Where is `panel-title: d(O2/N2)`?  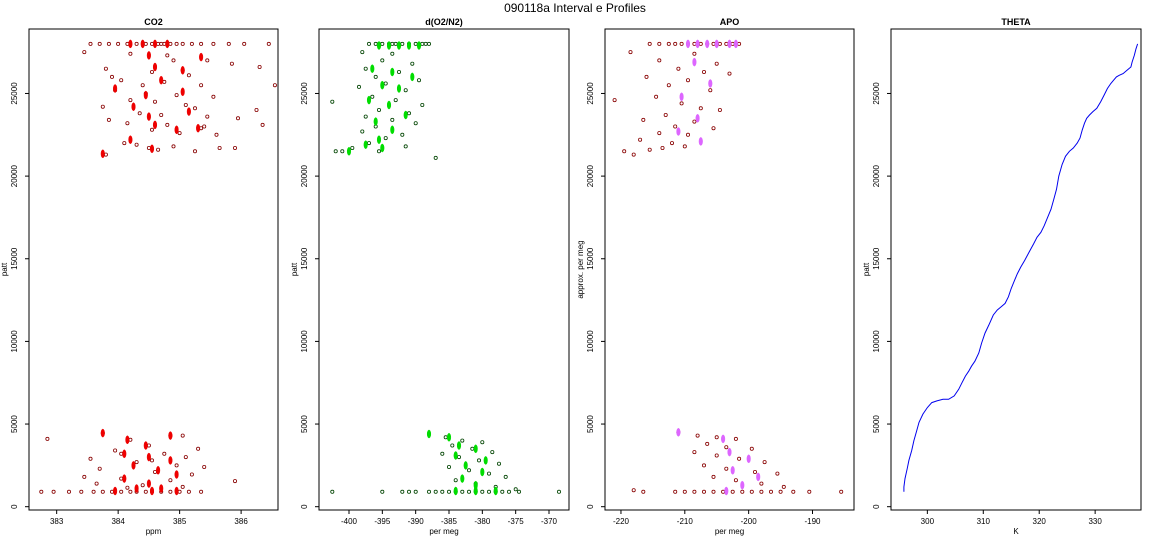
panel-title: d(O2/N2) is located at coordinates (444, 22).